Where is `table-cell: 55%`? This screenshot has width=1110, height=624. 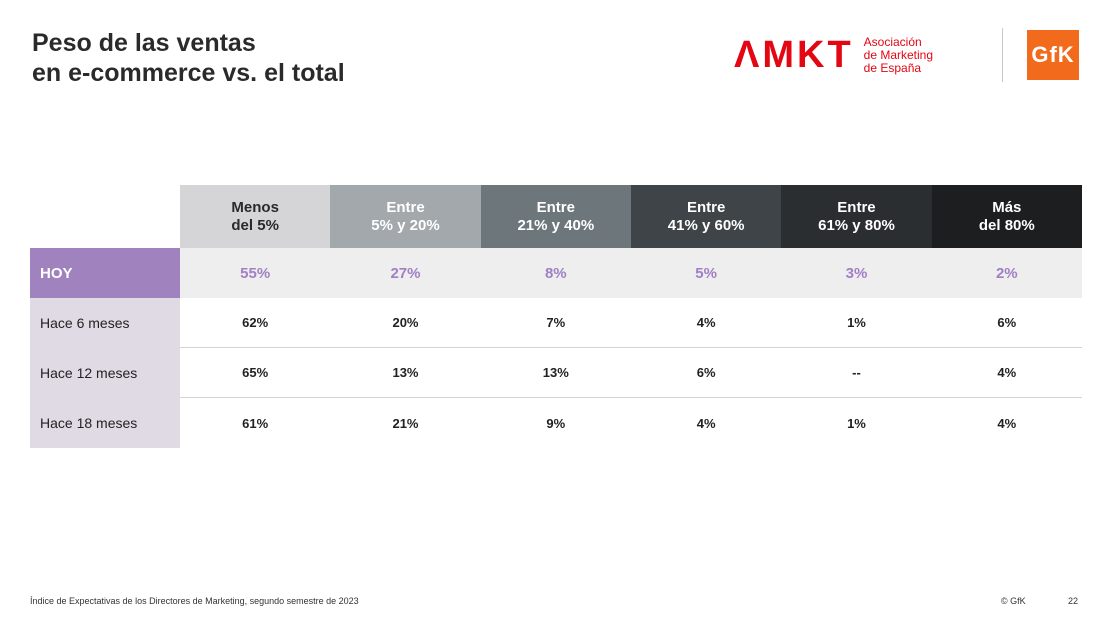
table-cell: 55% is located at coordinates (255, 273).